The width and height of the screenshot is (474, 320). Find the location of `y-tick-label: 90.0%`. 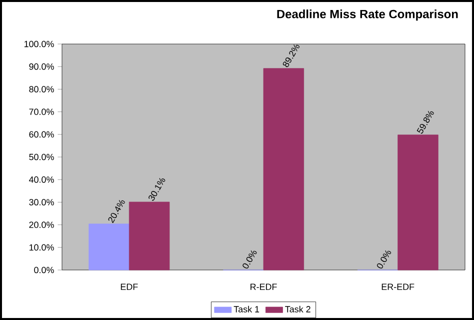

y-tick-label: 90.0% is located at coordinates (41, 66).